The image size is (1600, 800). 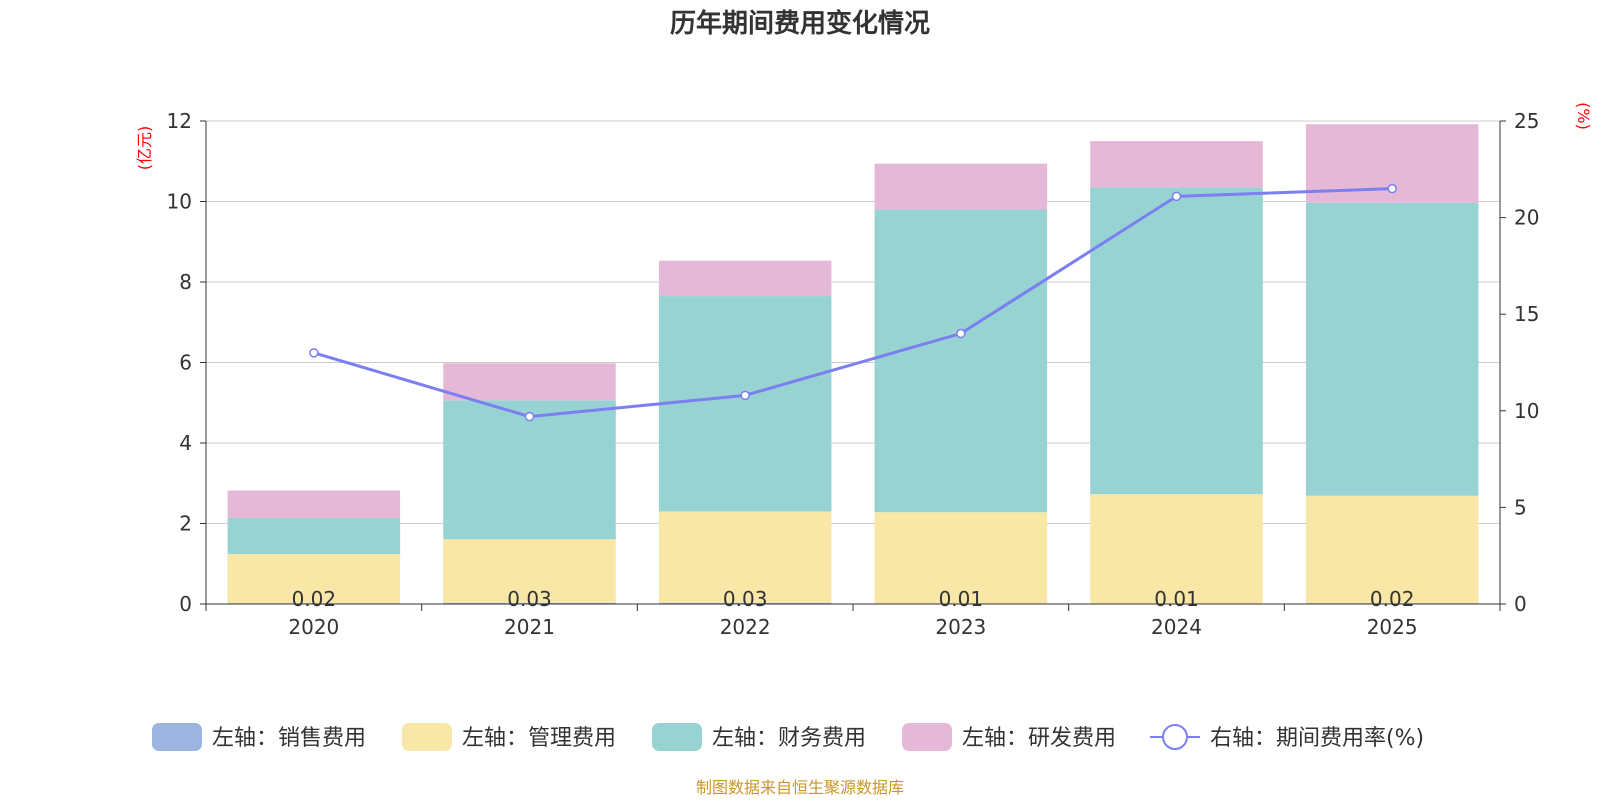 What do you see at coordinates (529, 470) in the screenshot?
I see `bar-segment-2021-s2` at bounding box center [529, 470].